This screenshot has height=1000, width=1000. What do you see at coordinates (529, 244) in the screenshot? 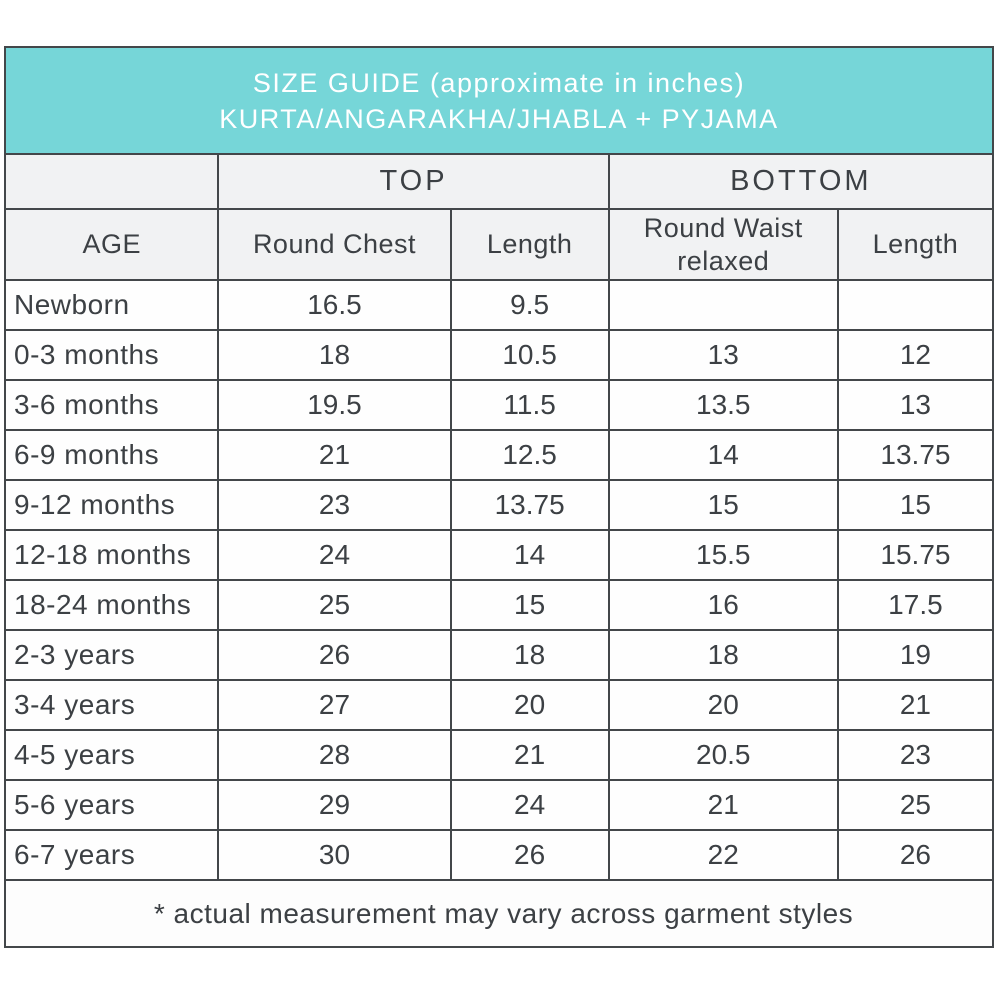
I see `column-header-top-length: Length` at bounding box center [529, 244].